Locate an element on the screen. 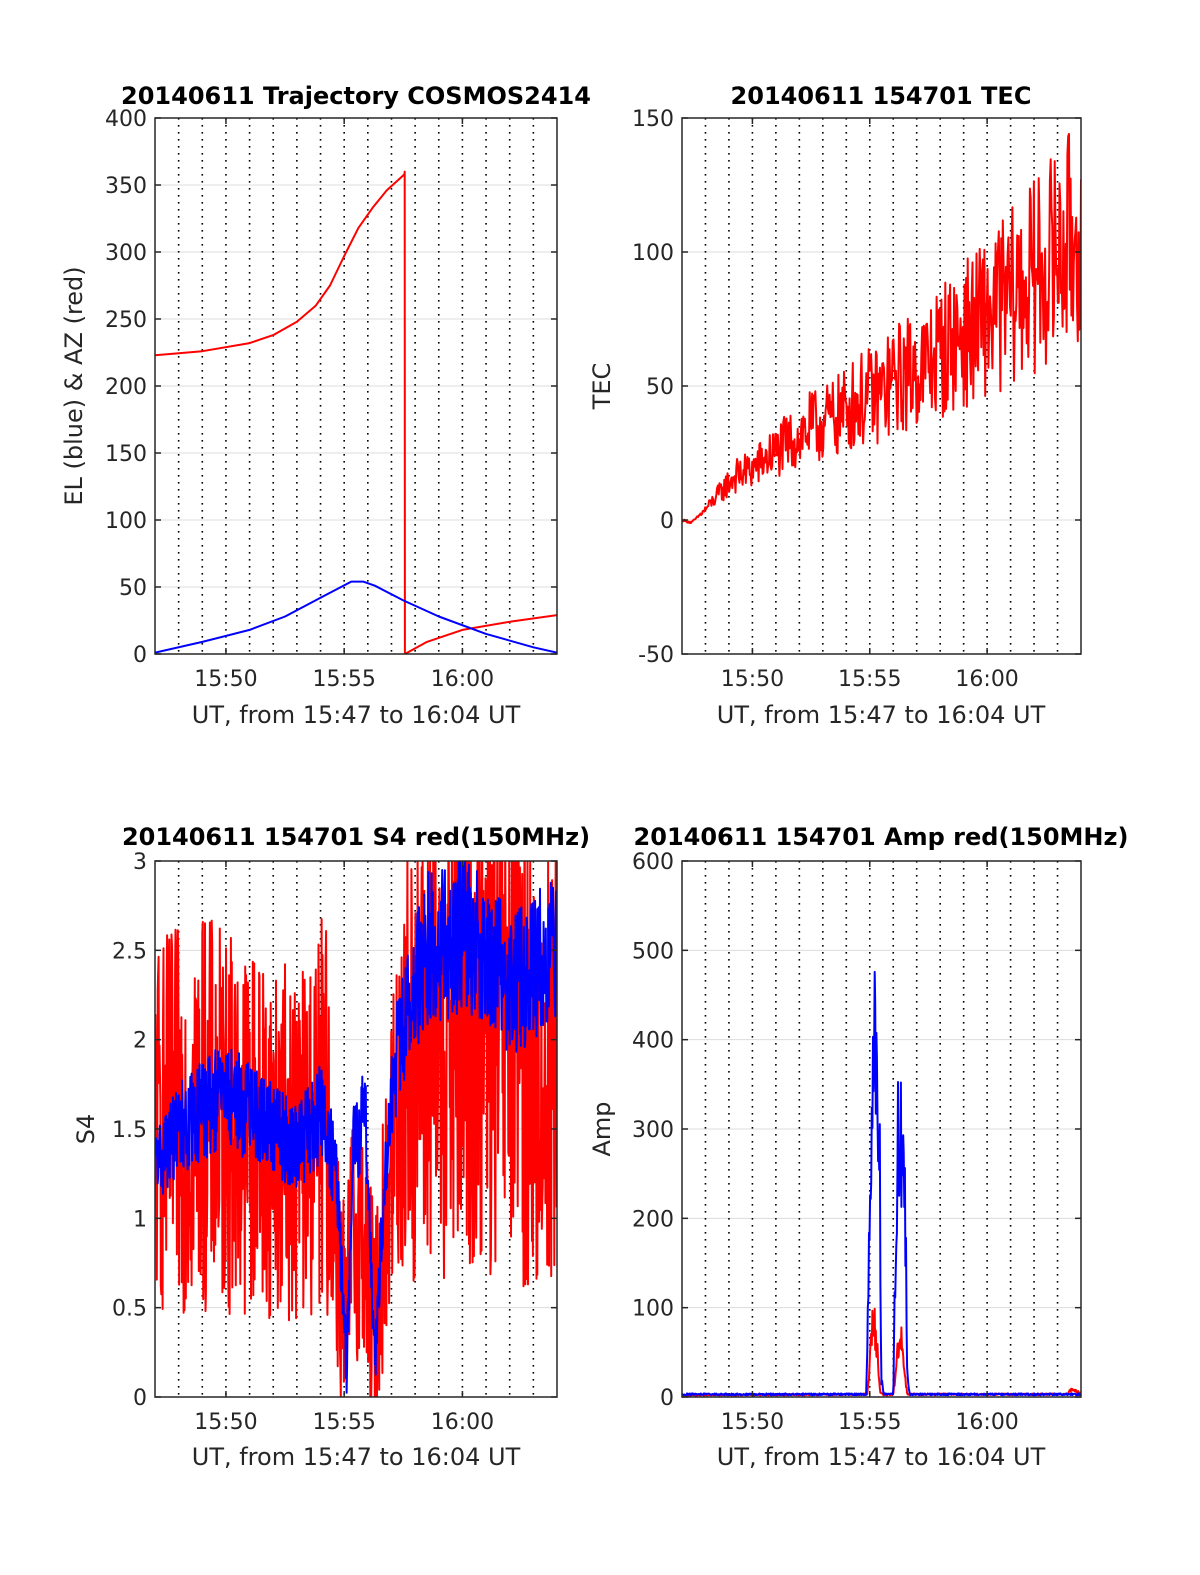  plot-area: -50 0 50 100 150 15:50 15:55 16:00 is located at coordinates (857, 399).